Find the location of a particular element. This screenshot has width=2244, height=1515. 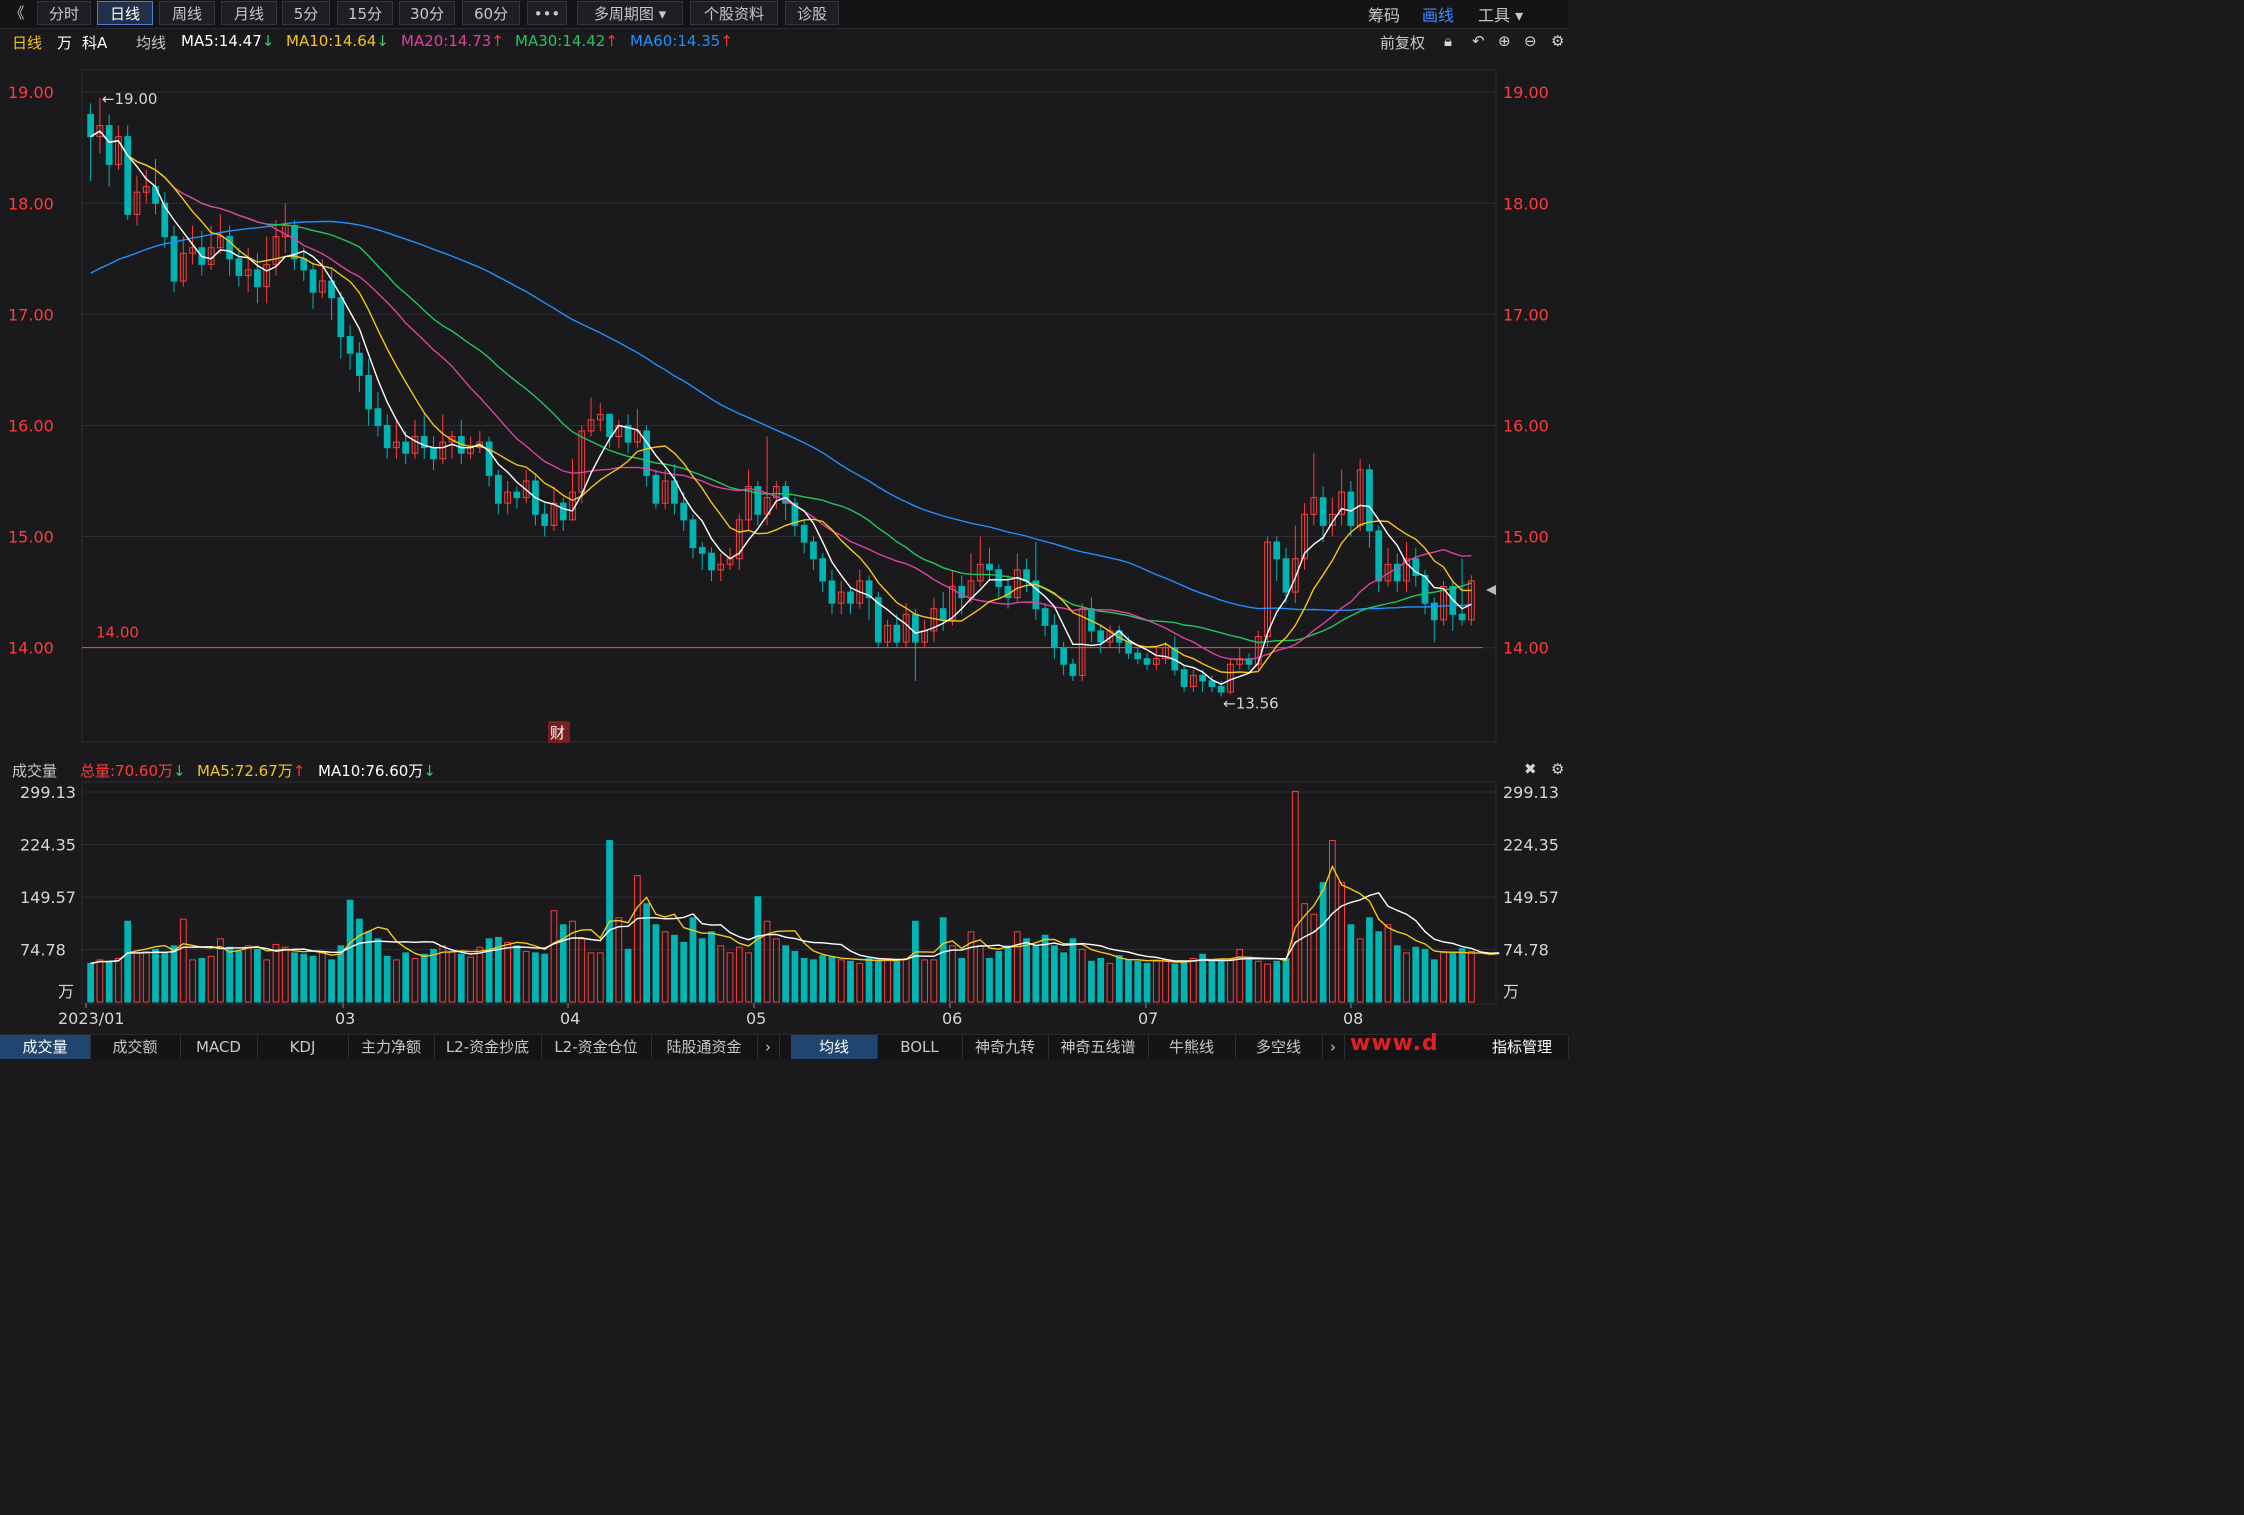

bottom-tab-6: L2-资金仓位 is located at coordinates (596, 1047).